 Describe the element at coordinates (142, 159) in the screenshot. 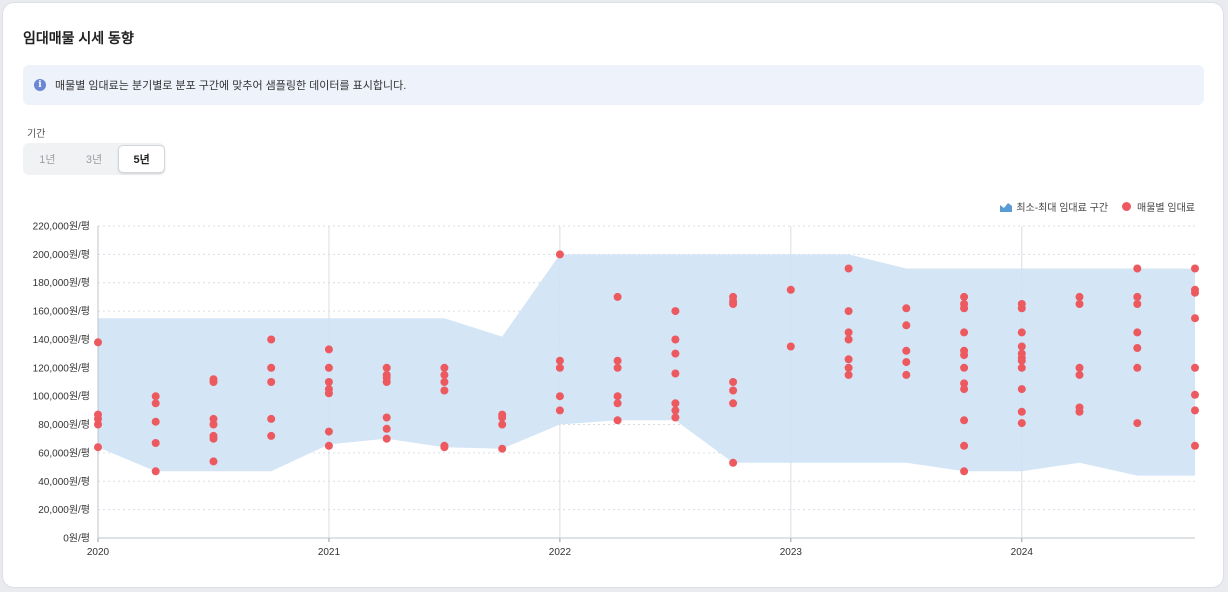

I see `period-option-5y: 5년` at that location.